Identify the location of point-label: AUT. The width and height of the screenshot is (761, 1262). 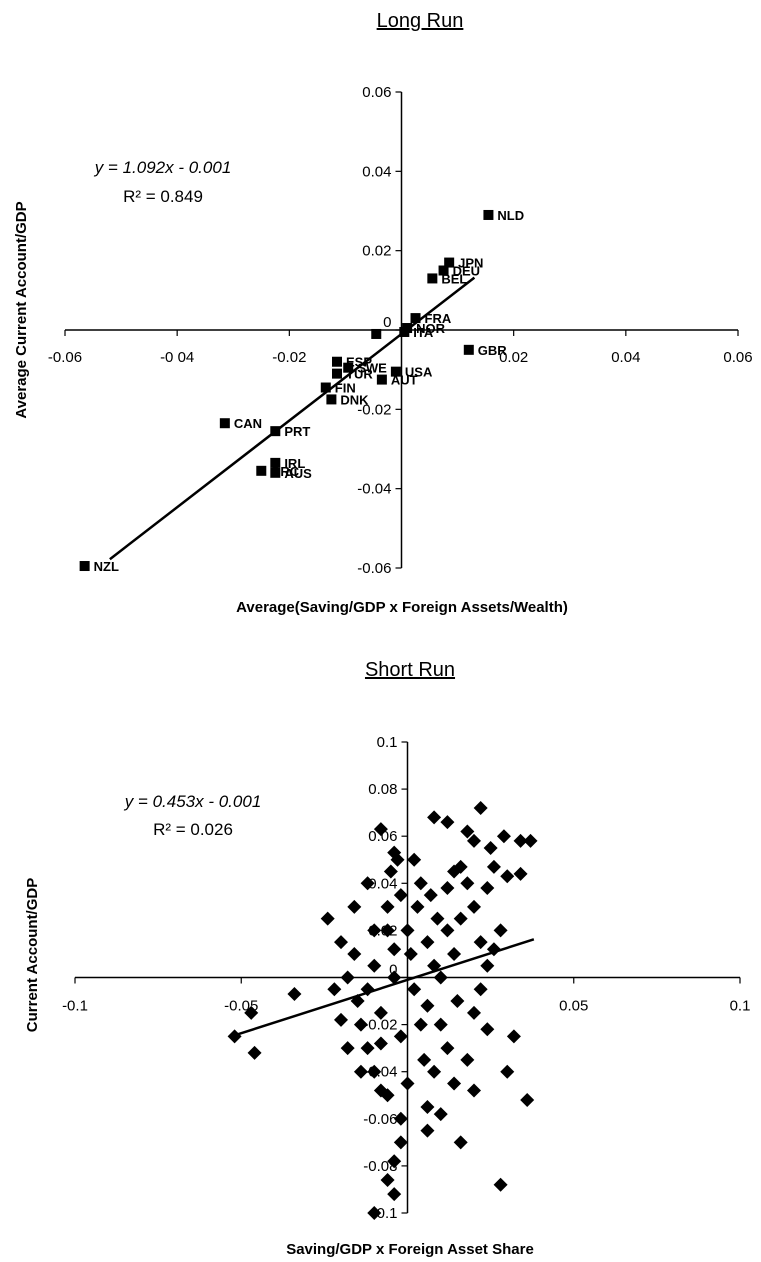
(404, 380).